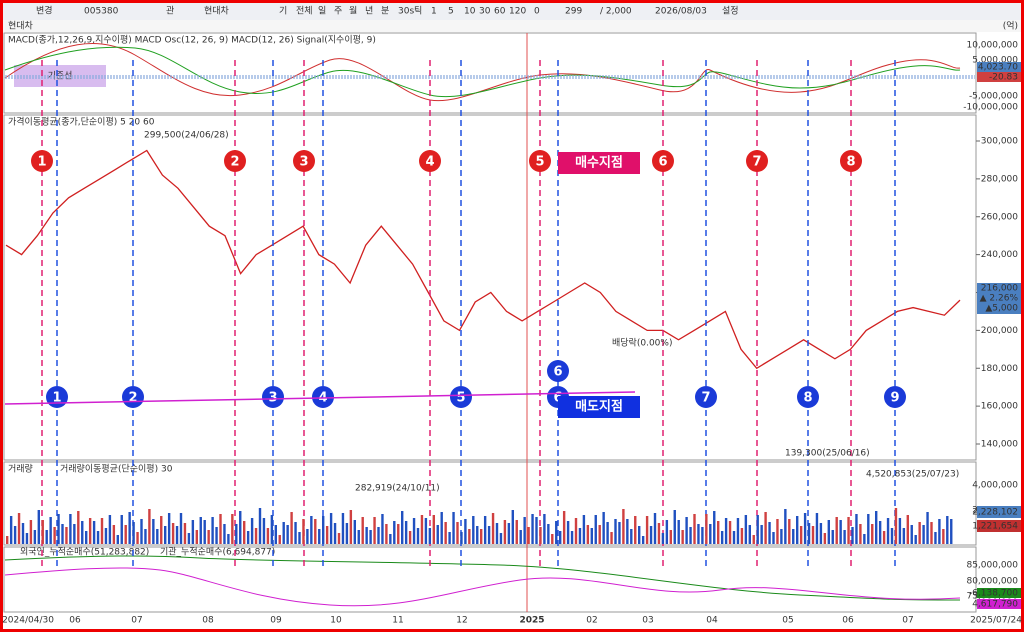  I want to click on toolbar-item: 설정, so click(730, 11).